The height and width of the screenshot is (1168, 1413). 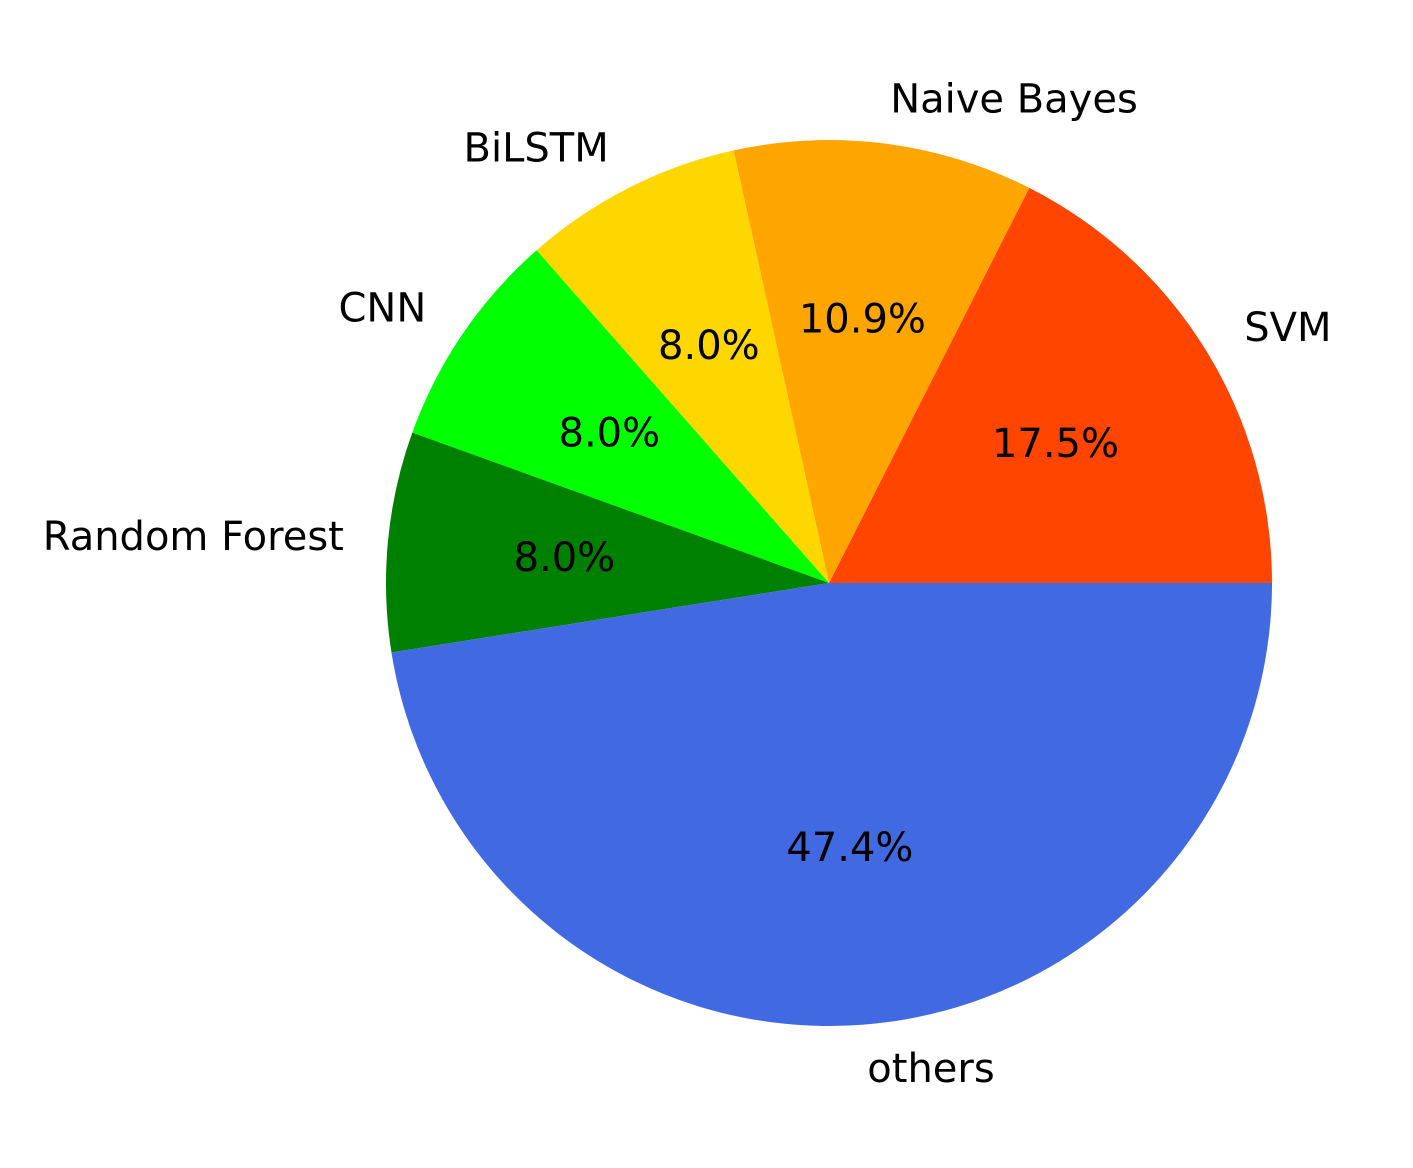 I want to click on pie-slice-cnn, so click(x=620, y=416).